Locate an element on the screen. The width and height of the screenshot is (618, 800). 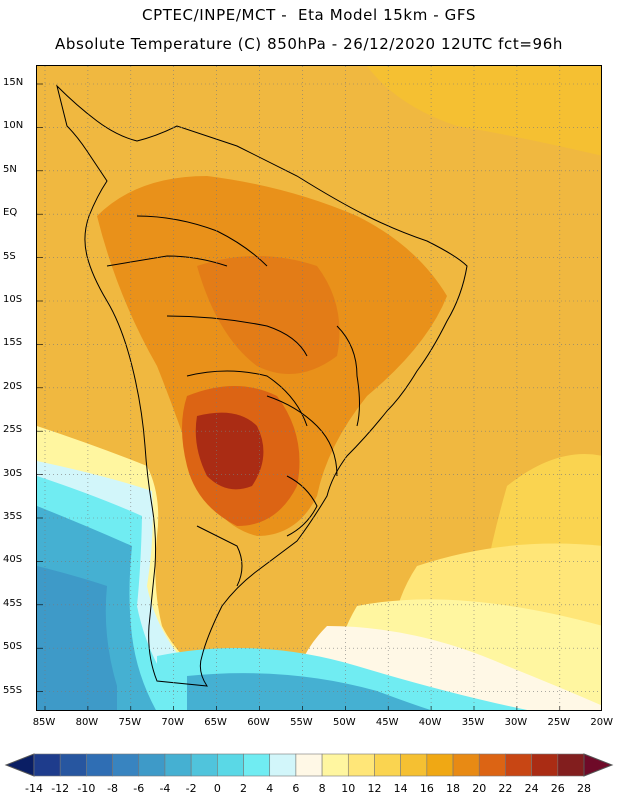
lon-label: 25W is located at coordinates (559, 722).